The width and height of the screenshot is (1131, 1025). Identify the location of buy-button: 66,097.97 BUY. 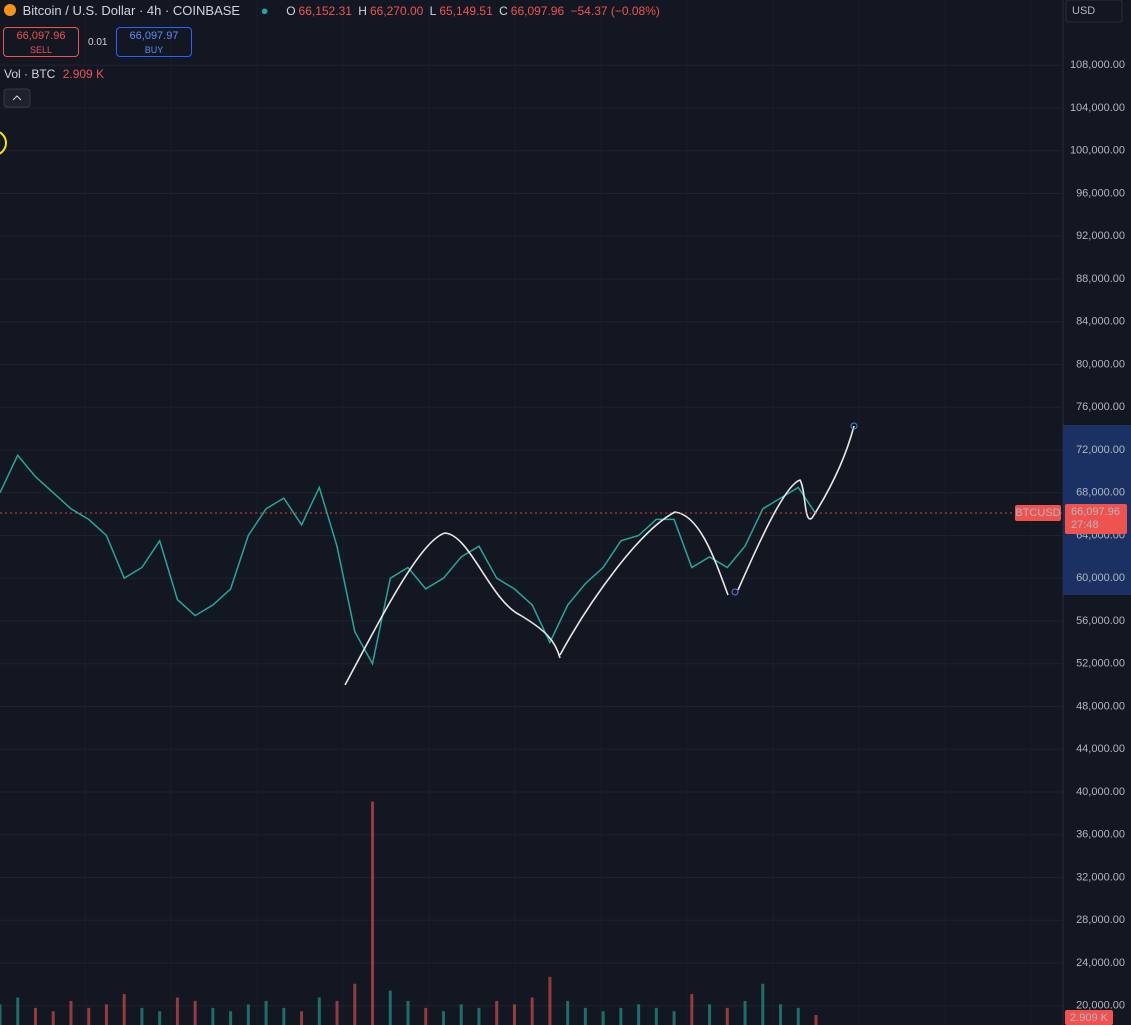
(154, 42).